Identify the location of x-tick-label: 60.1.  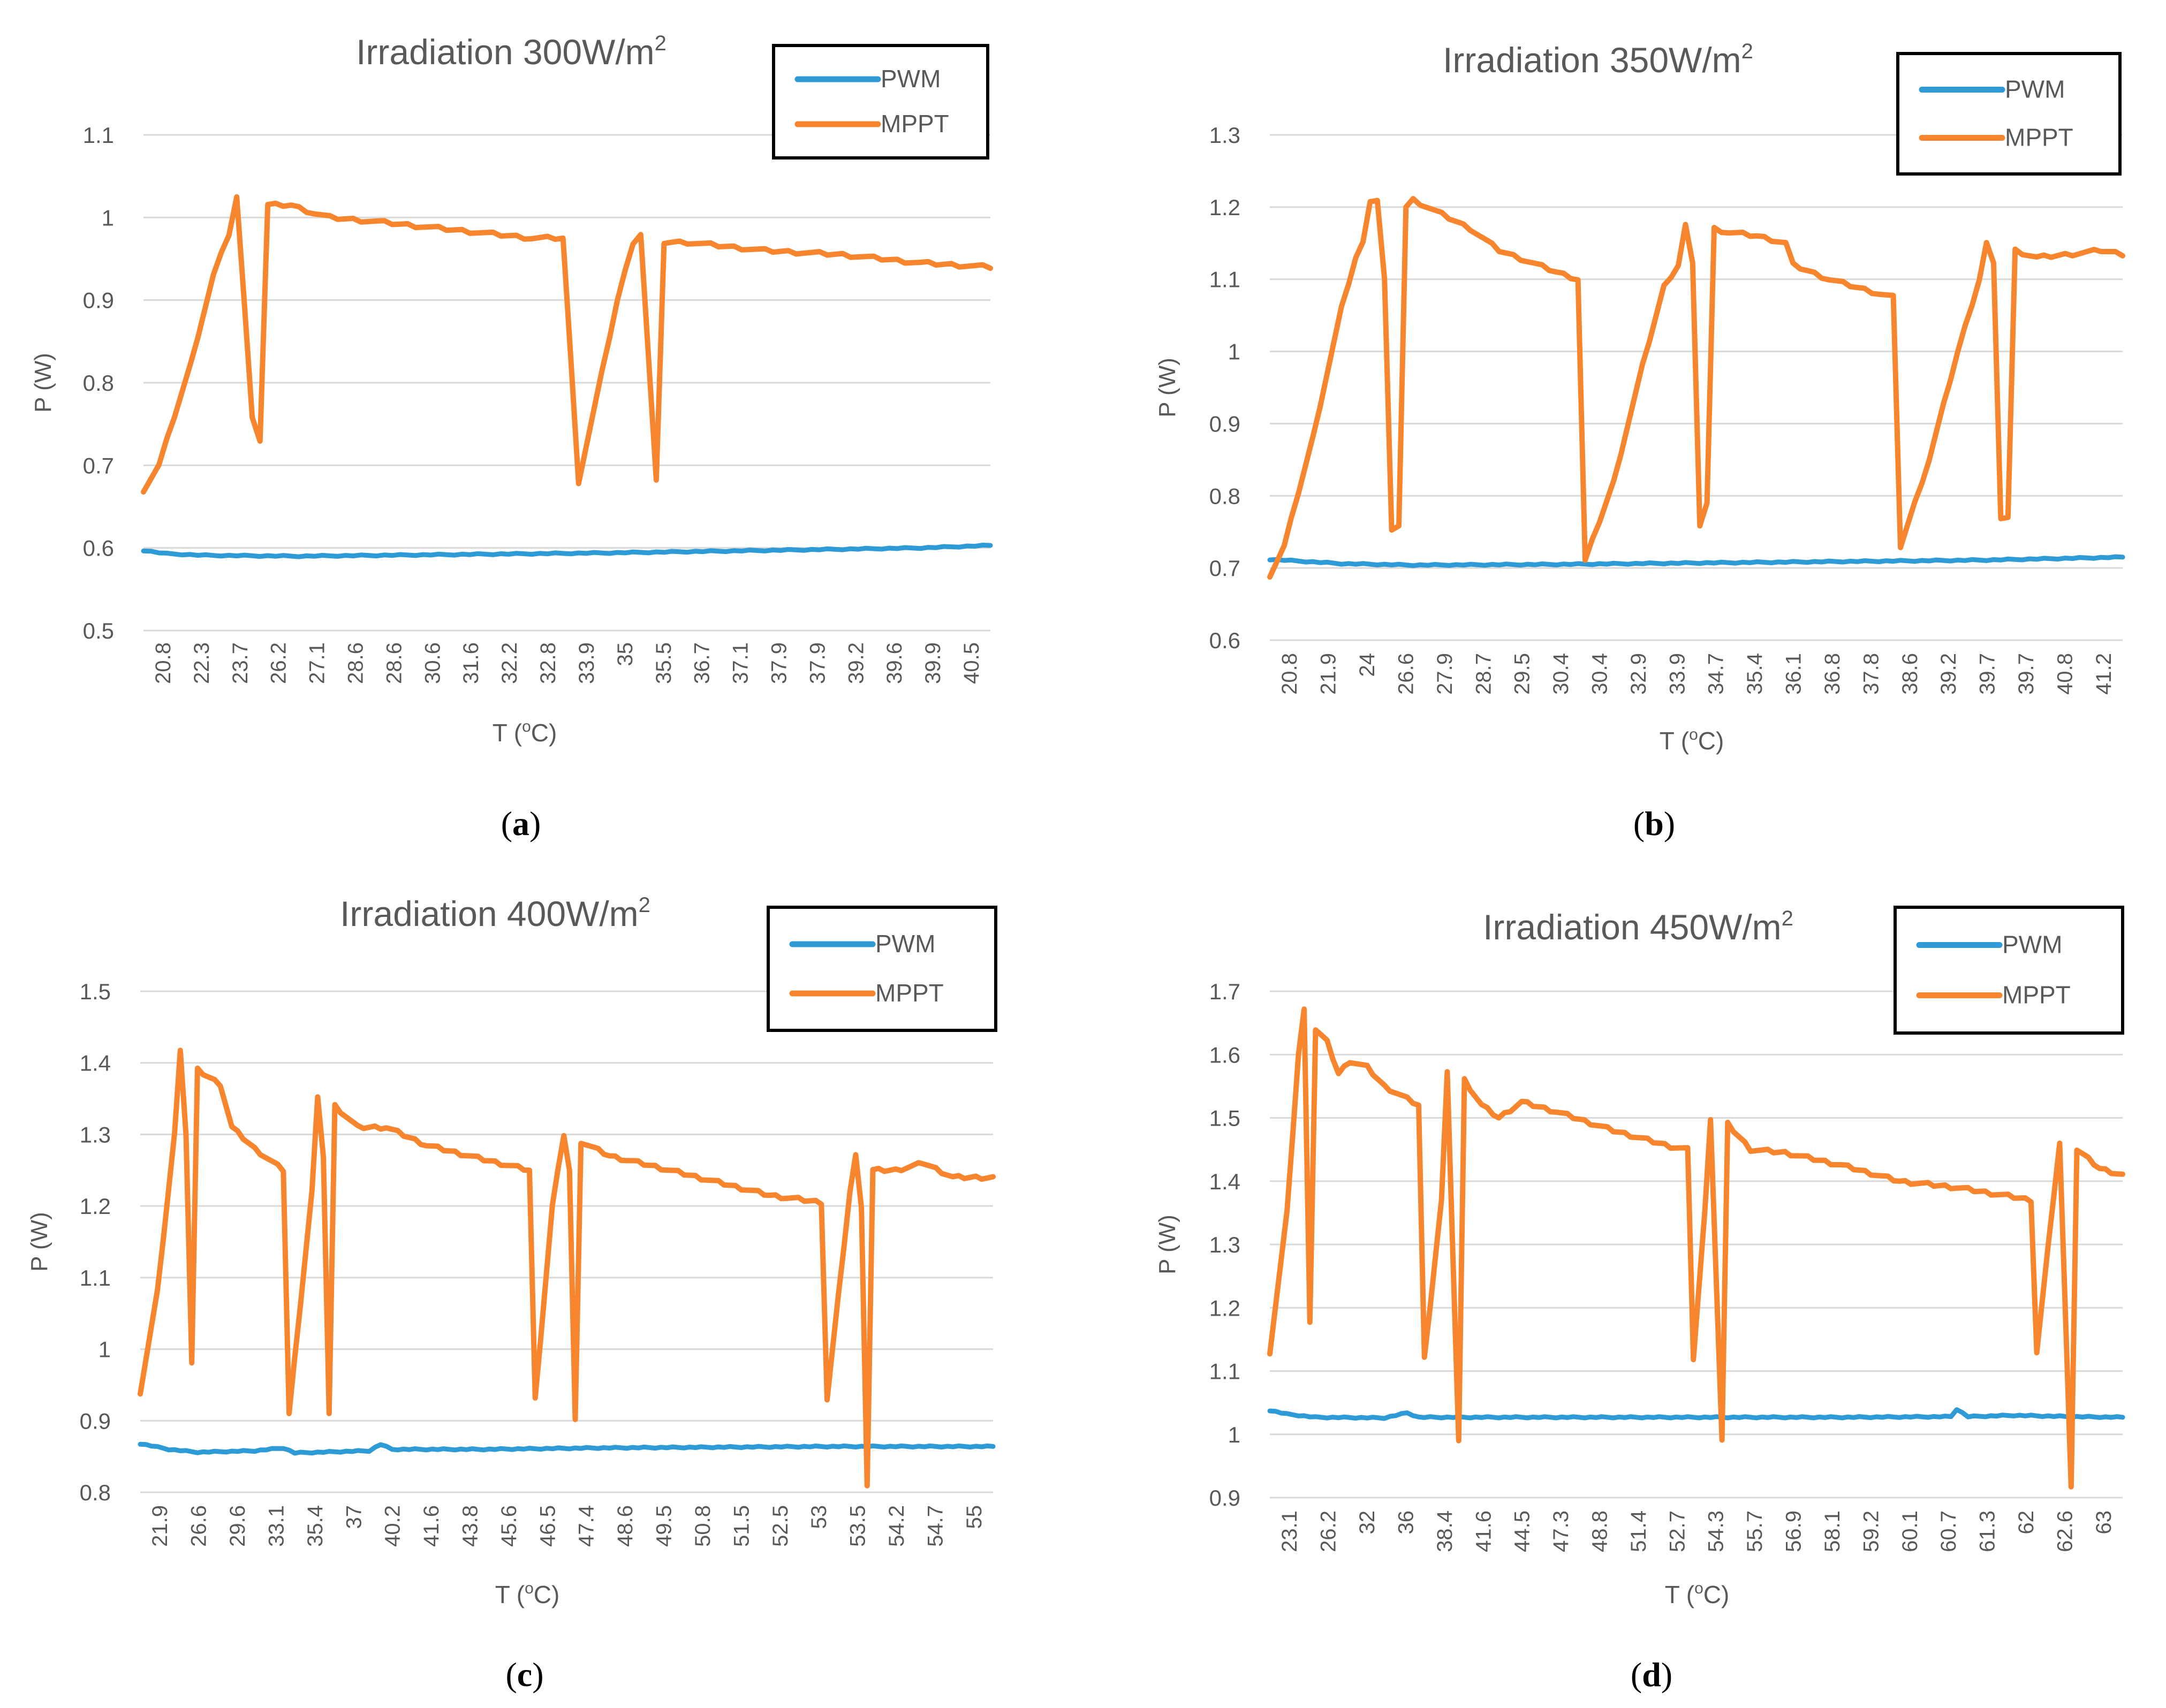
(1910, 1531).